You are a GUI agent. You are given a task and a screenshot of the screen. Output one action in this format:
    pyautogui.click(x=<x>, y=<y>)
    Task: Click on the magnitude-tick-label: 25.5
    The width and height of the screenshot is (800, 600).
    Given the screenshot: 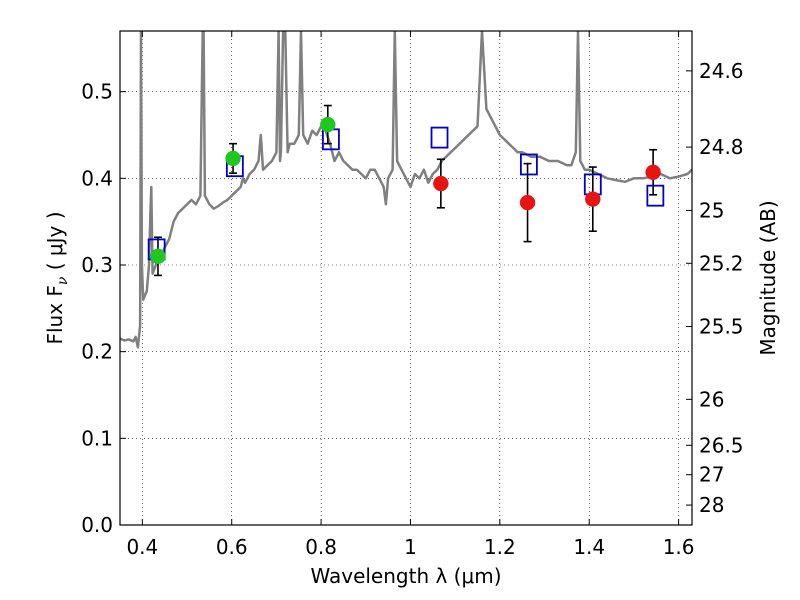 What is the action you would take?
    pyautogui.click(x=721, y=327)
    